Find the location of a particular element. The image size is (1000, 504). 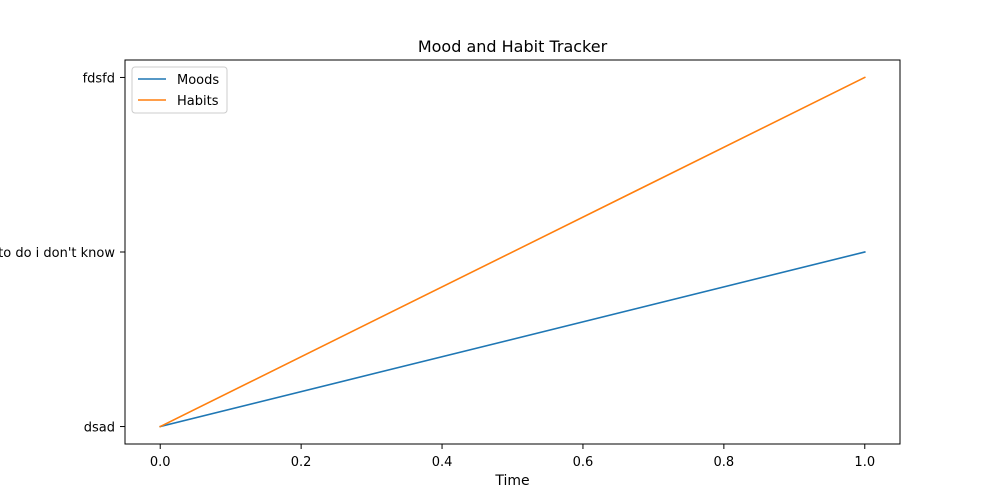

x-tick-label: 0.2 is located at coordinates (301, 462).